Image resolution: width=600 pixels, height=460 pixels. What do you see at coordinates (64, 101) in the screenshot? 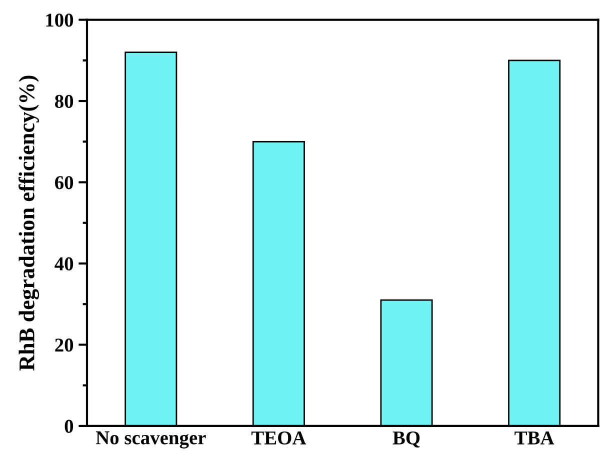
I see `y-tick-label: 80` at bounding box center [64, 101].